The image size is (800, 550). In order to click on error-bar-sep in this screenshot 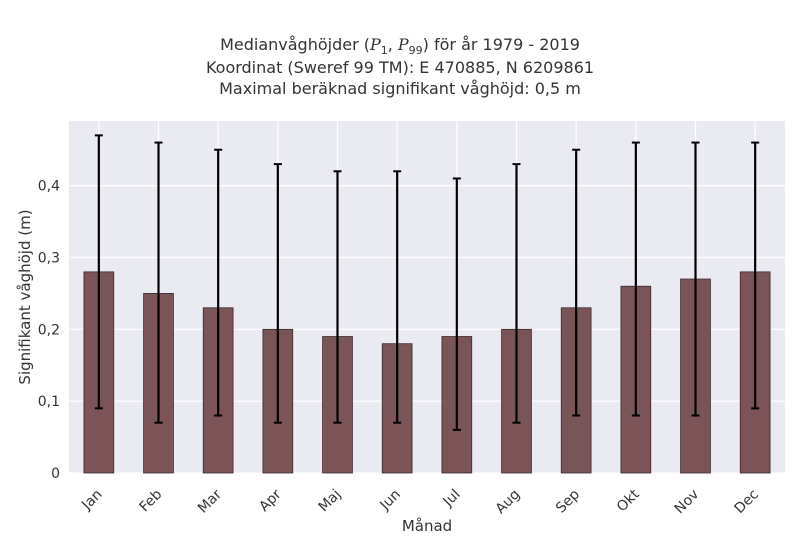, I will do `click(576, 282)`.